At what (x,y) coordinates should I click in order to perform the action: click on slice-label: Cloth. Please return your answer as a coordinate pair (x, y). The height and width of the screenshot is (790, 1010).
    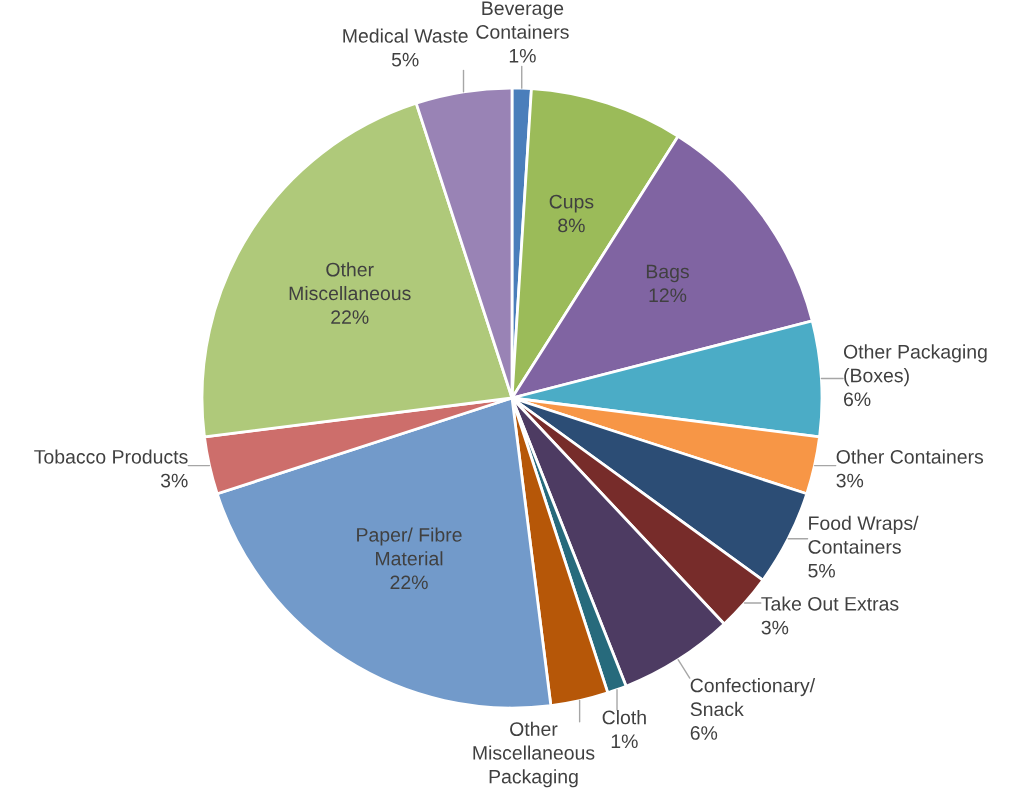
    Looking at the image, I should click on (624, 717).